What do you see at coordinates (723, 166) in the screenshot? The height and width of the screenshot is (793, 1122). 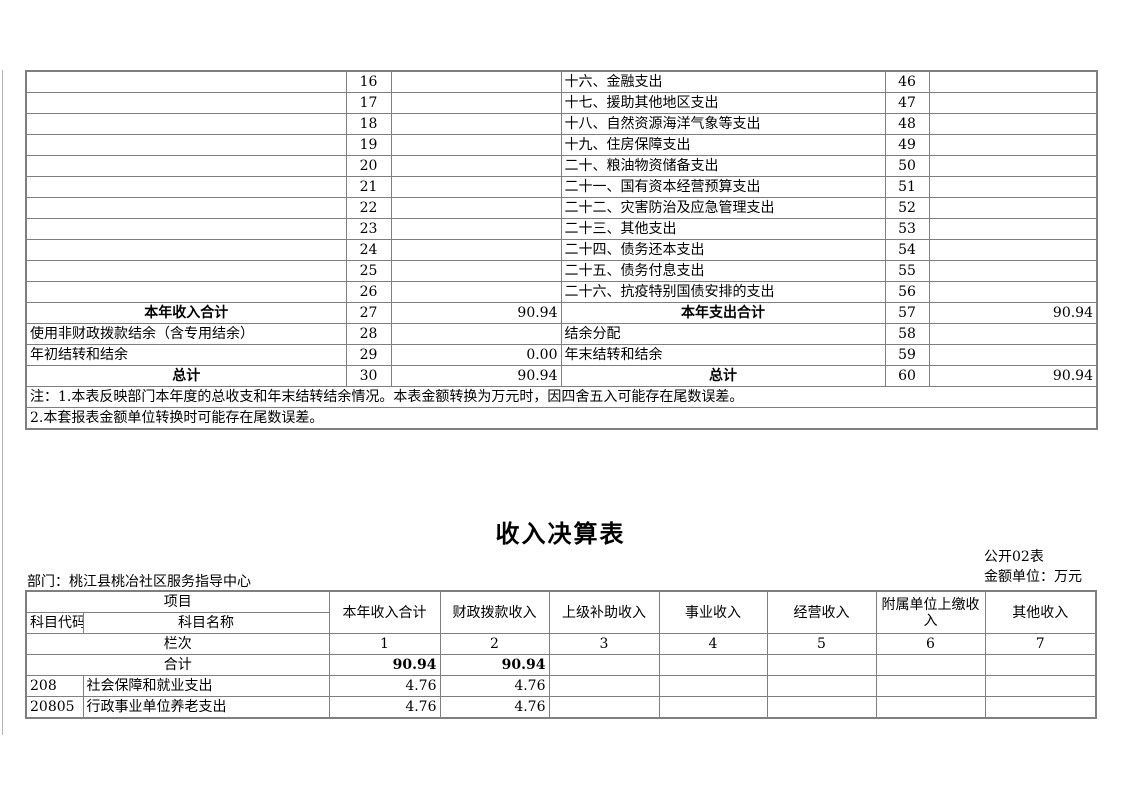 I see `t1-right-label: 二十、粮油物资储备支出` at bounding box center [723, 166].